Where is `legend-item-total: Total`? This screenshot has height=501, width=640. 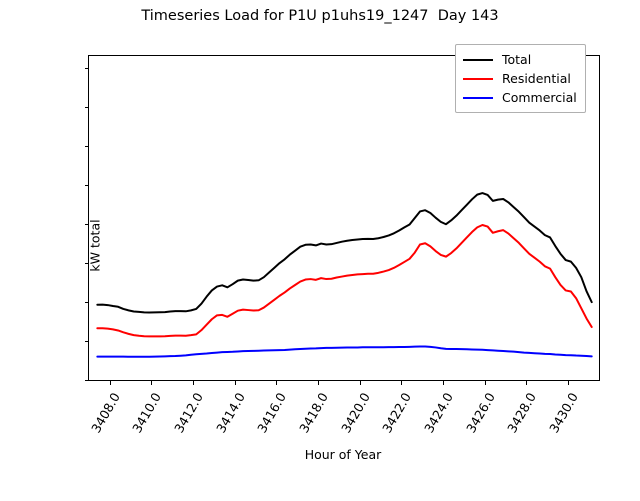 legend-item-total: Total is located at coordinates (520, 59).